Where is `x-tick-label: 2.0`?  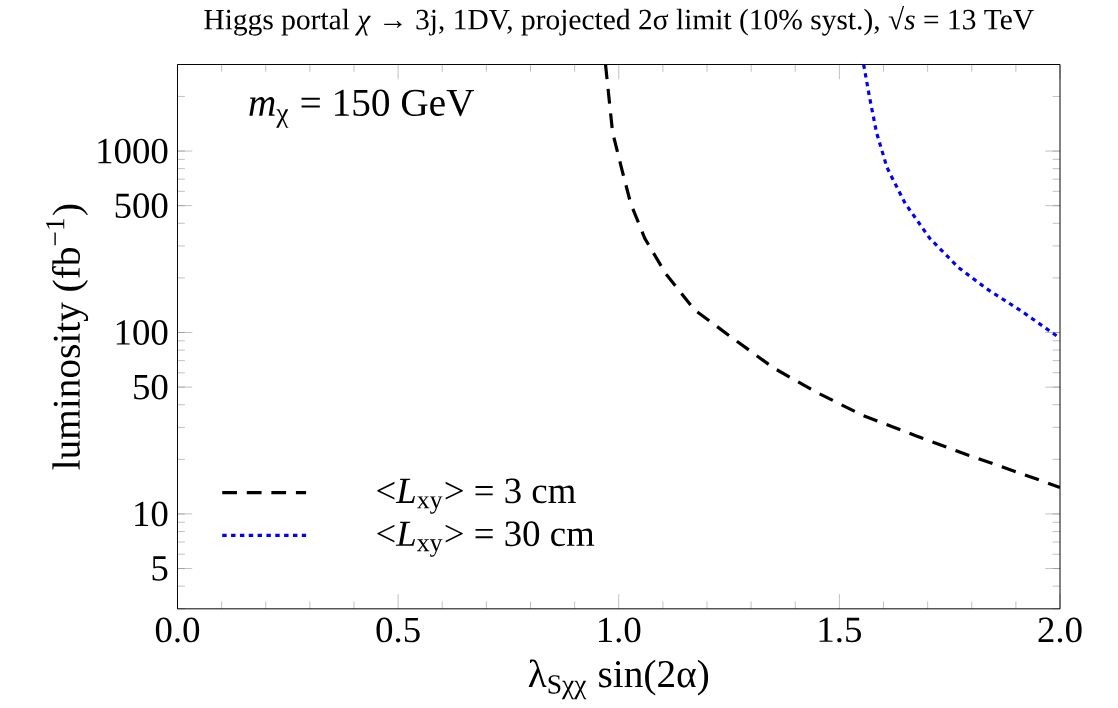
x-tick-label: 2.0 is located at coordinates (1060, 630).